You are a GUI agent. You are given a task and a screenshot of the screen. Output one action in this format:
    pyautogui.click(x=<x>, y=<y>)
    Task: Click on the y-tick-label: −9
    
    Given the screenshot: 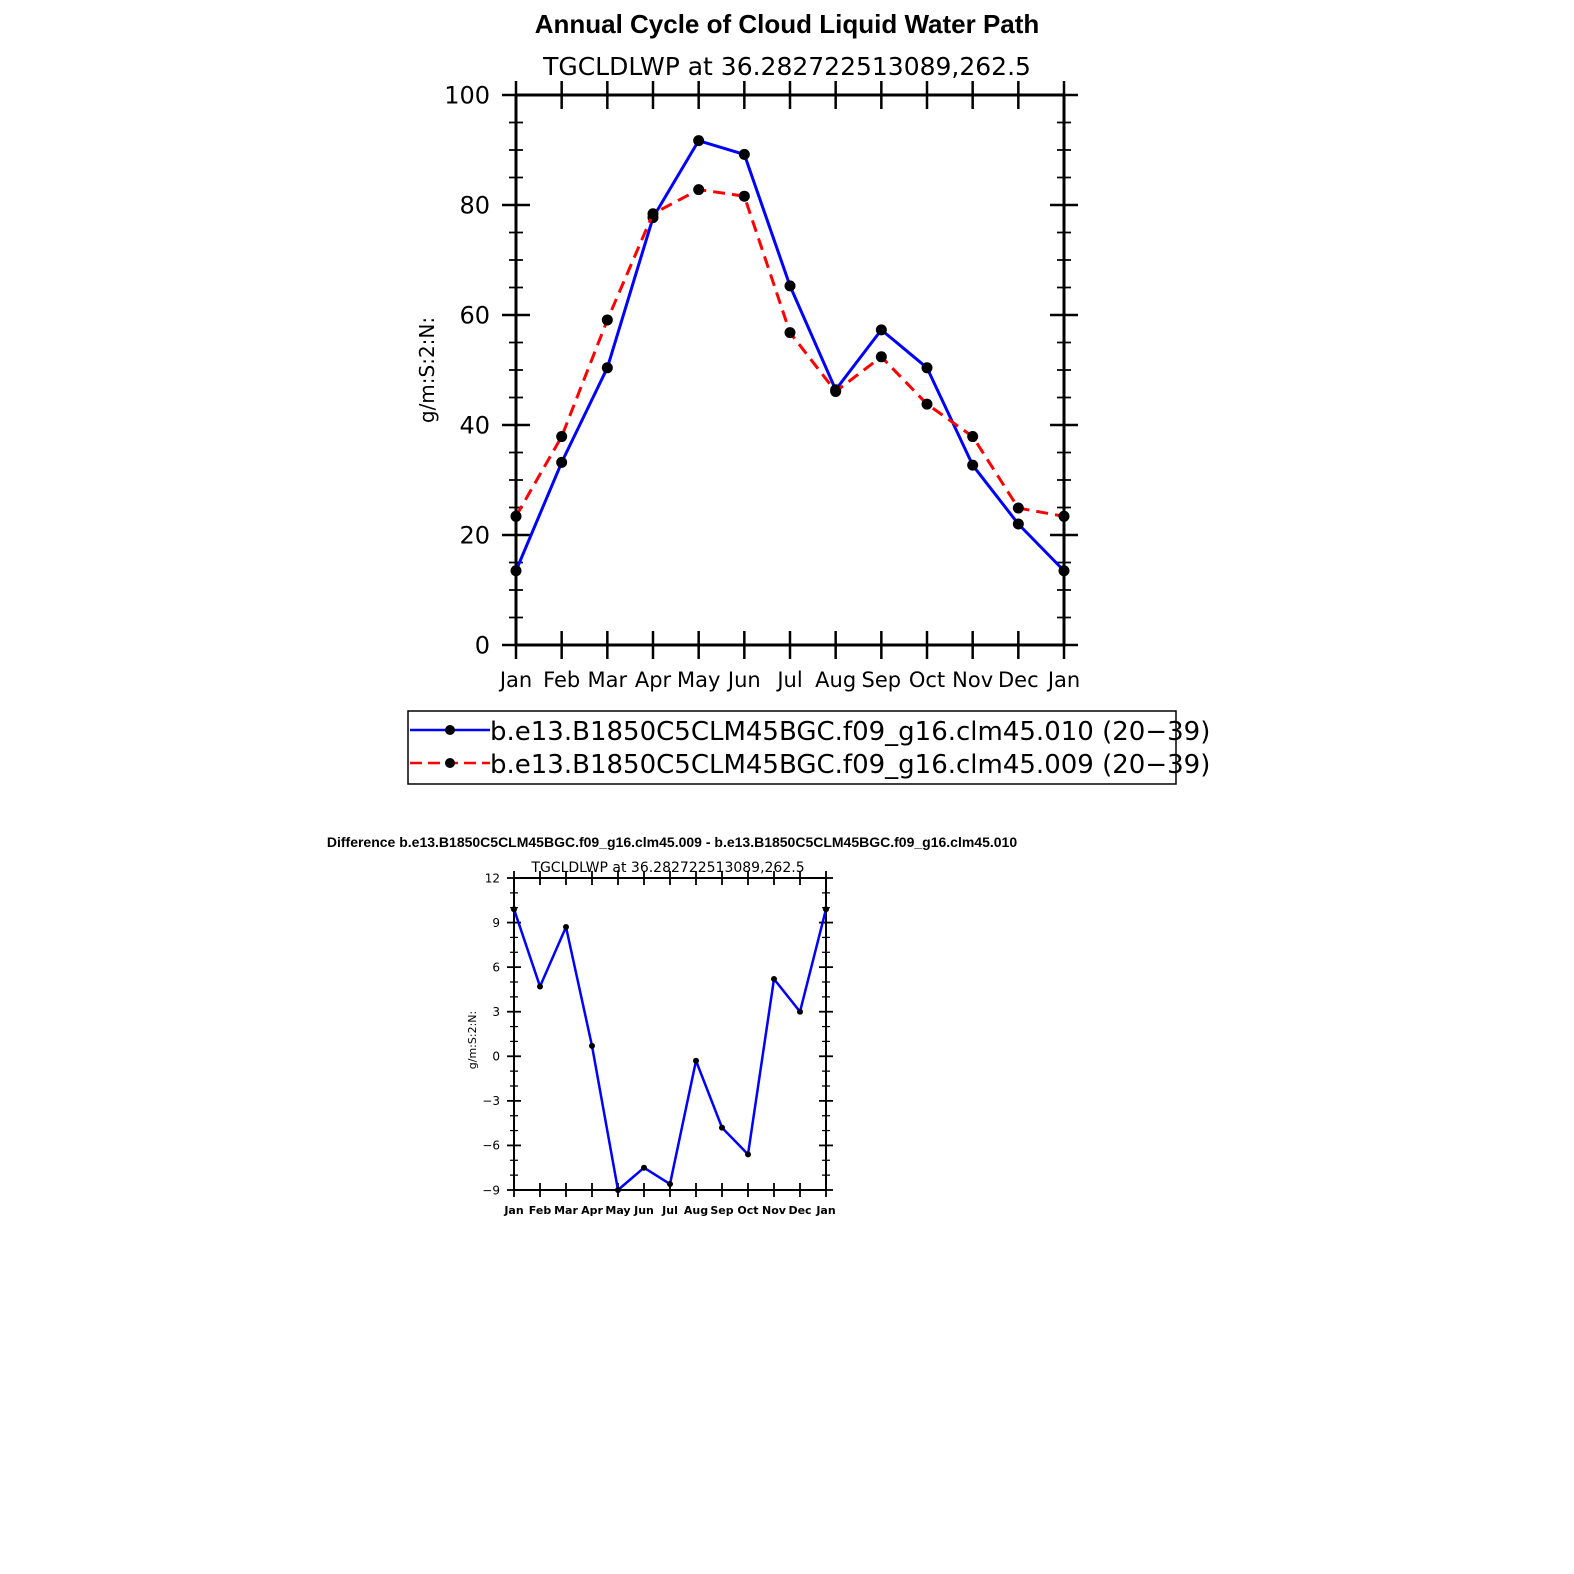 What is the action you would take?
    pyautogui.click(x=491, y=1190)
    